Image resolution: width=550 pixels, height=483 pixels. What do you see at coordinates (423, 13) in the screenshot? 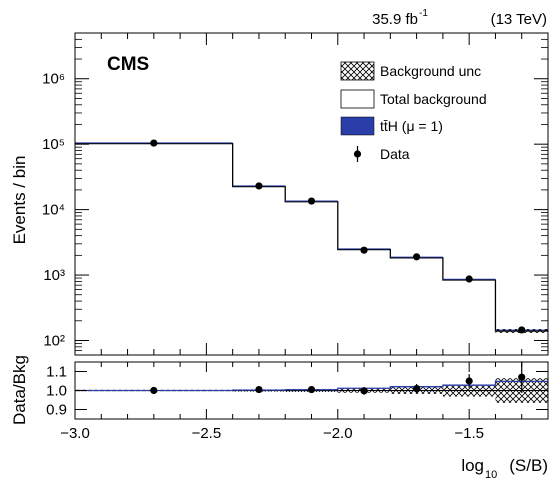
I see `lumi-exponent: -1` at bounding box center [423, 13].